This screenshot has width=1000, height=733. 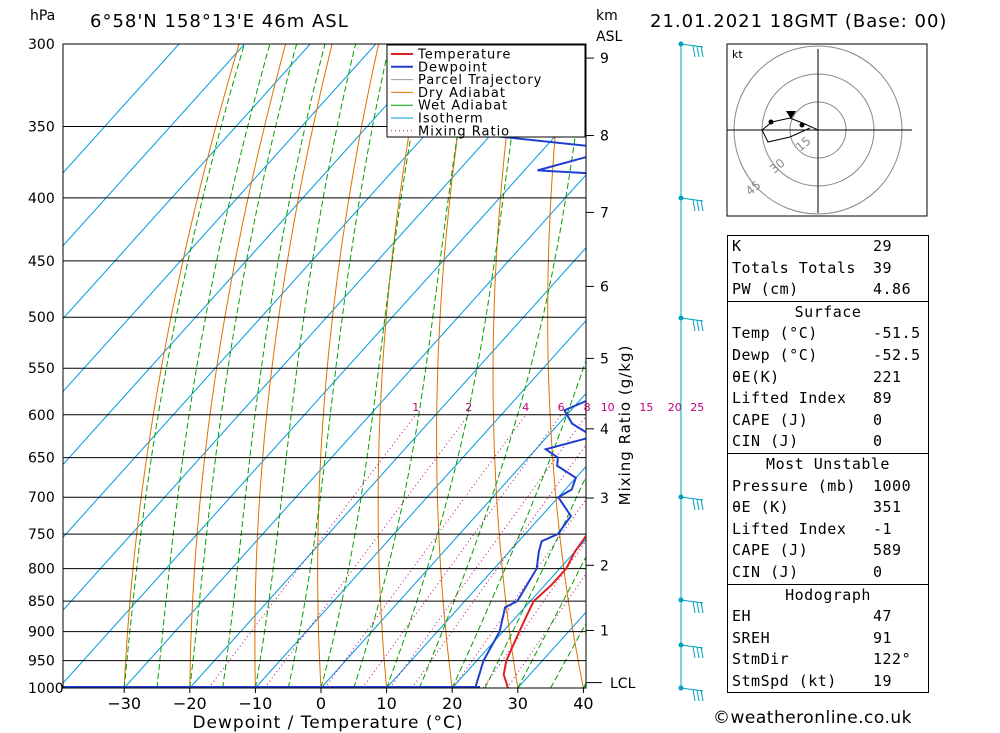 What do you see at coordinates (789, 398) in the screenshot?
I see `surface-li-label: Lifted Index` at bounding box center [789, 398].